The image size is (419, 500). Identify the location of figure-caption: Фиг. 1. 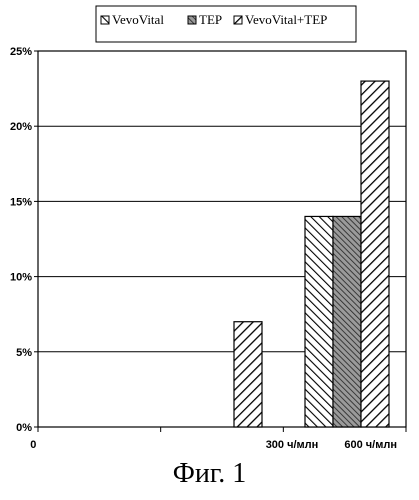
(209, 474).